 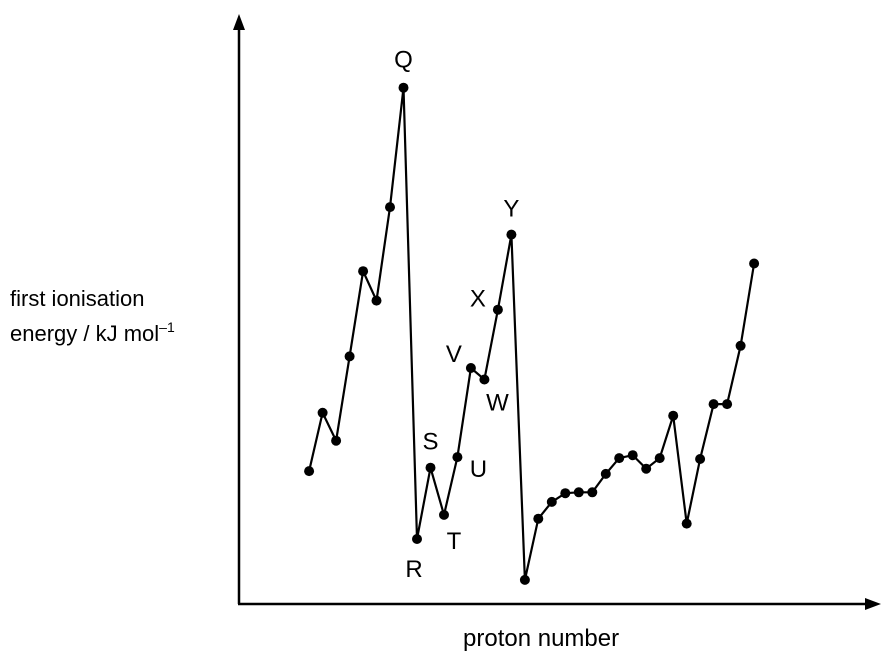 I want to click on point-label-r: R, so click(x=413, y=569).